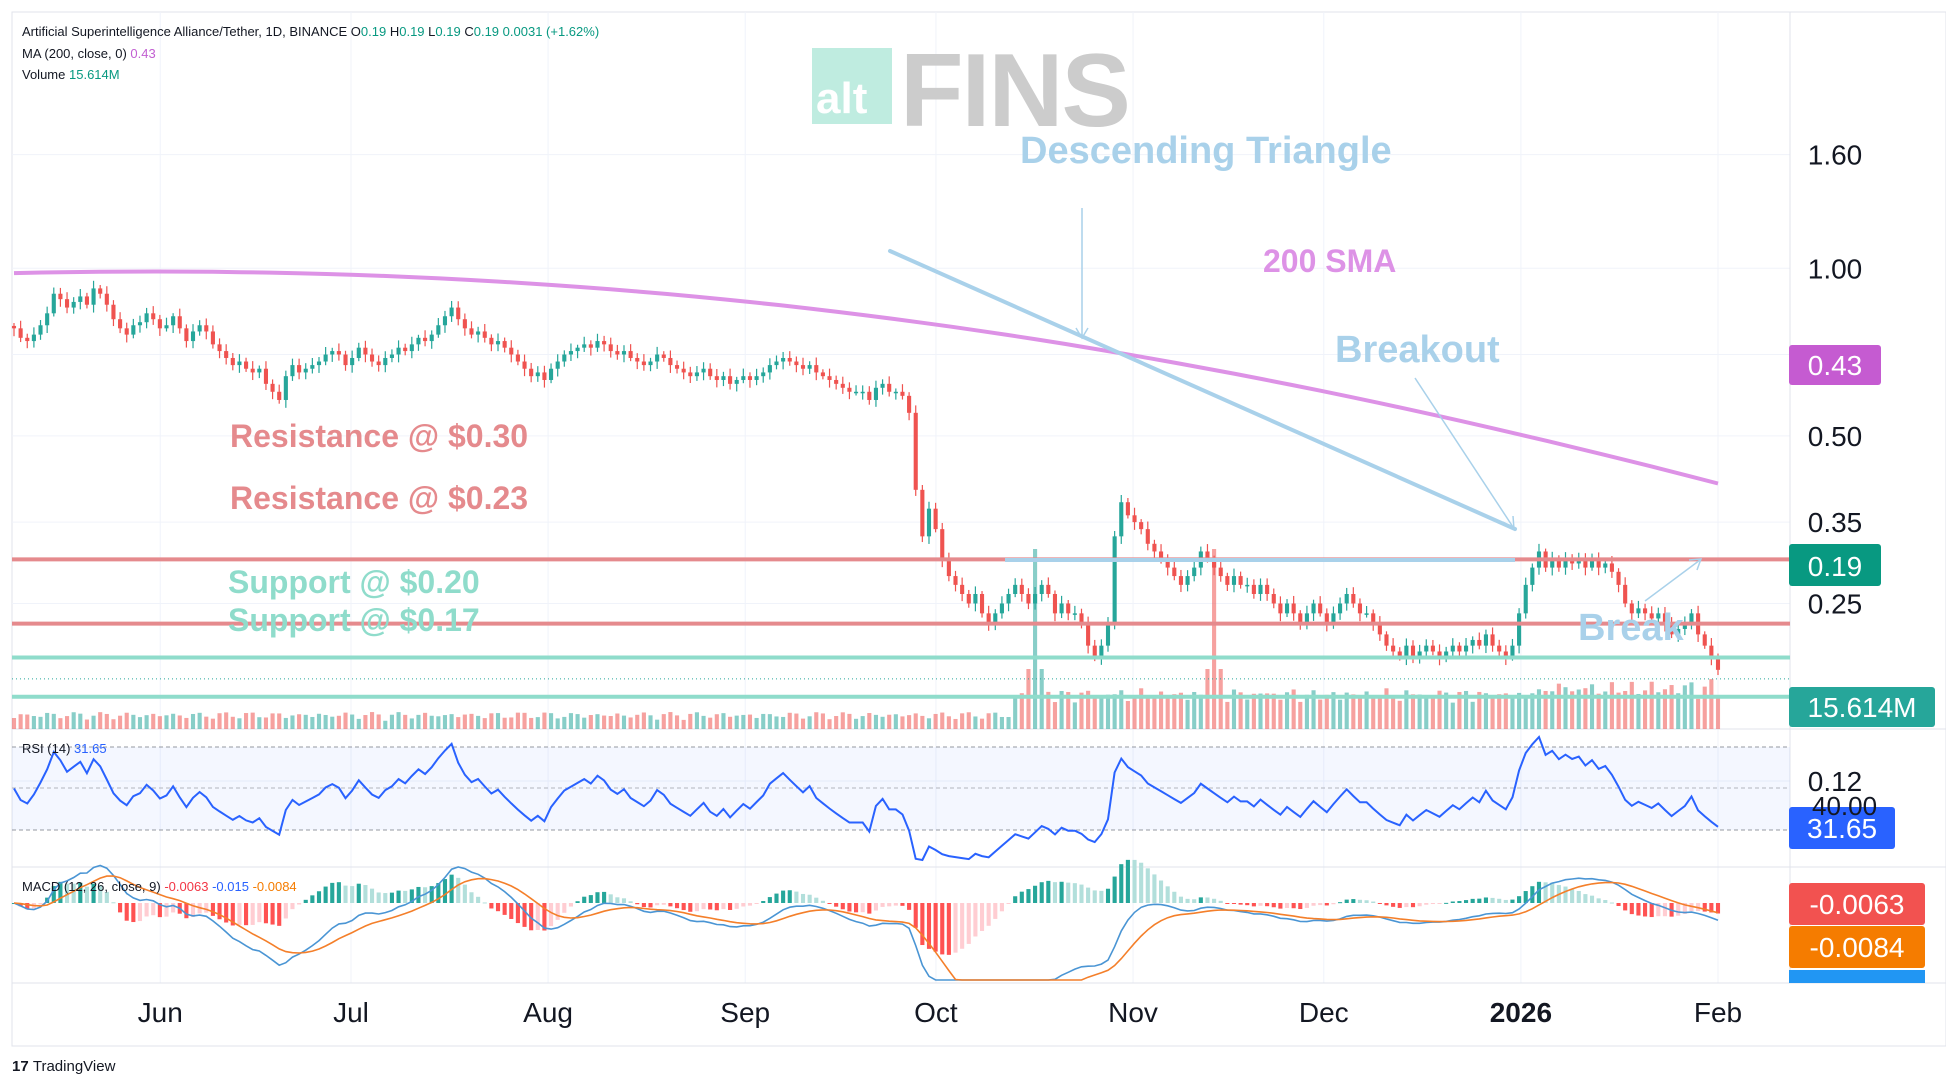  What do you see at coordinates (94, 74) in the screenshot?
I see `volume-value: 15.614M` at bounding box center [94, 74].